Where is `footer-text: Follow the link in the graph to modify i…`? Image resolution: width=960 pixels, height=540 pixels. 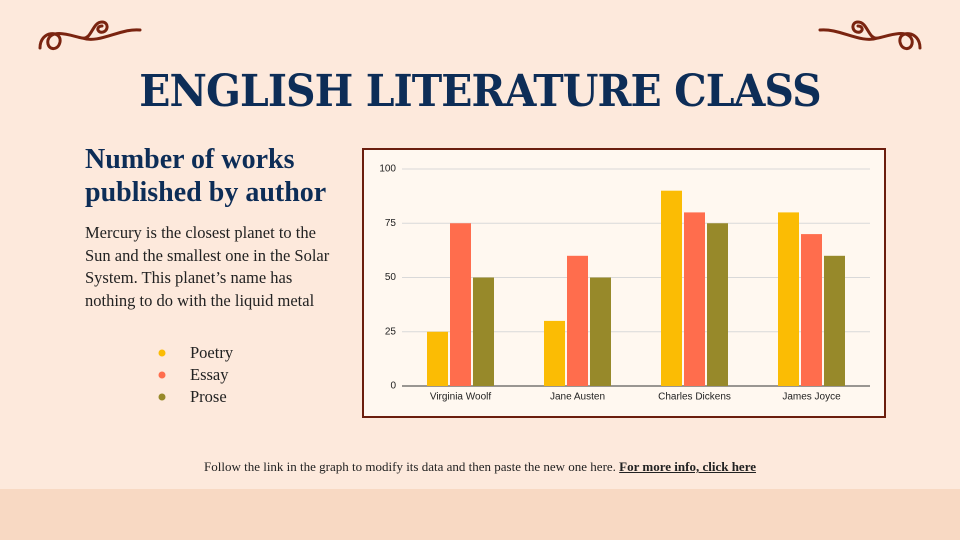 footer-text: Follow the link in the graph to modify i… is located at coordinates (409, 466).